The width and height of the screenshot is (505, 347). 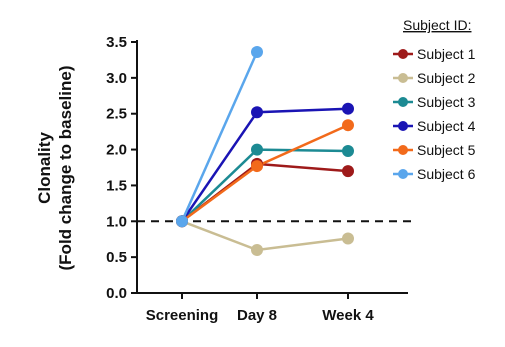 What do you see at coordinates (116, 114) in the screenshot?
I see `y-tick-label: 2.5` at bounding box center [116, 114].